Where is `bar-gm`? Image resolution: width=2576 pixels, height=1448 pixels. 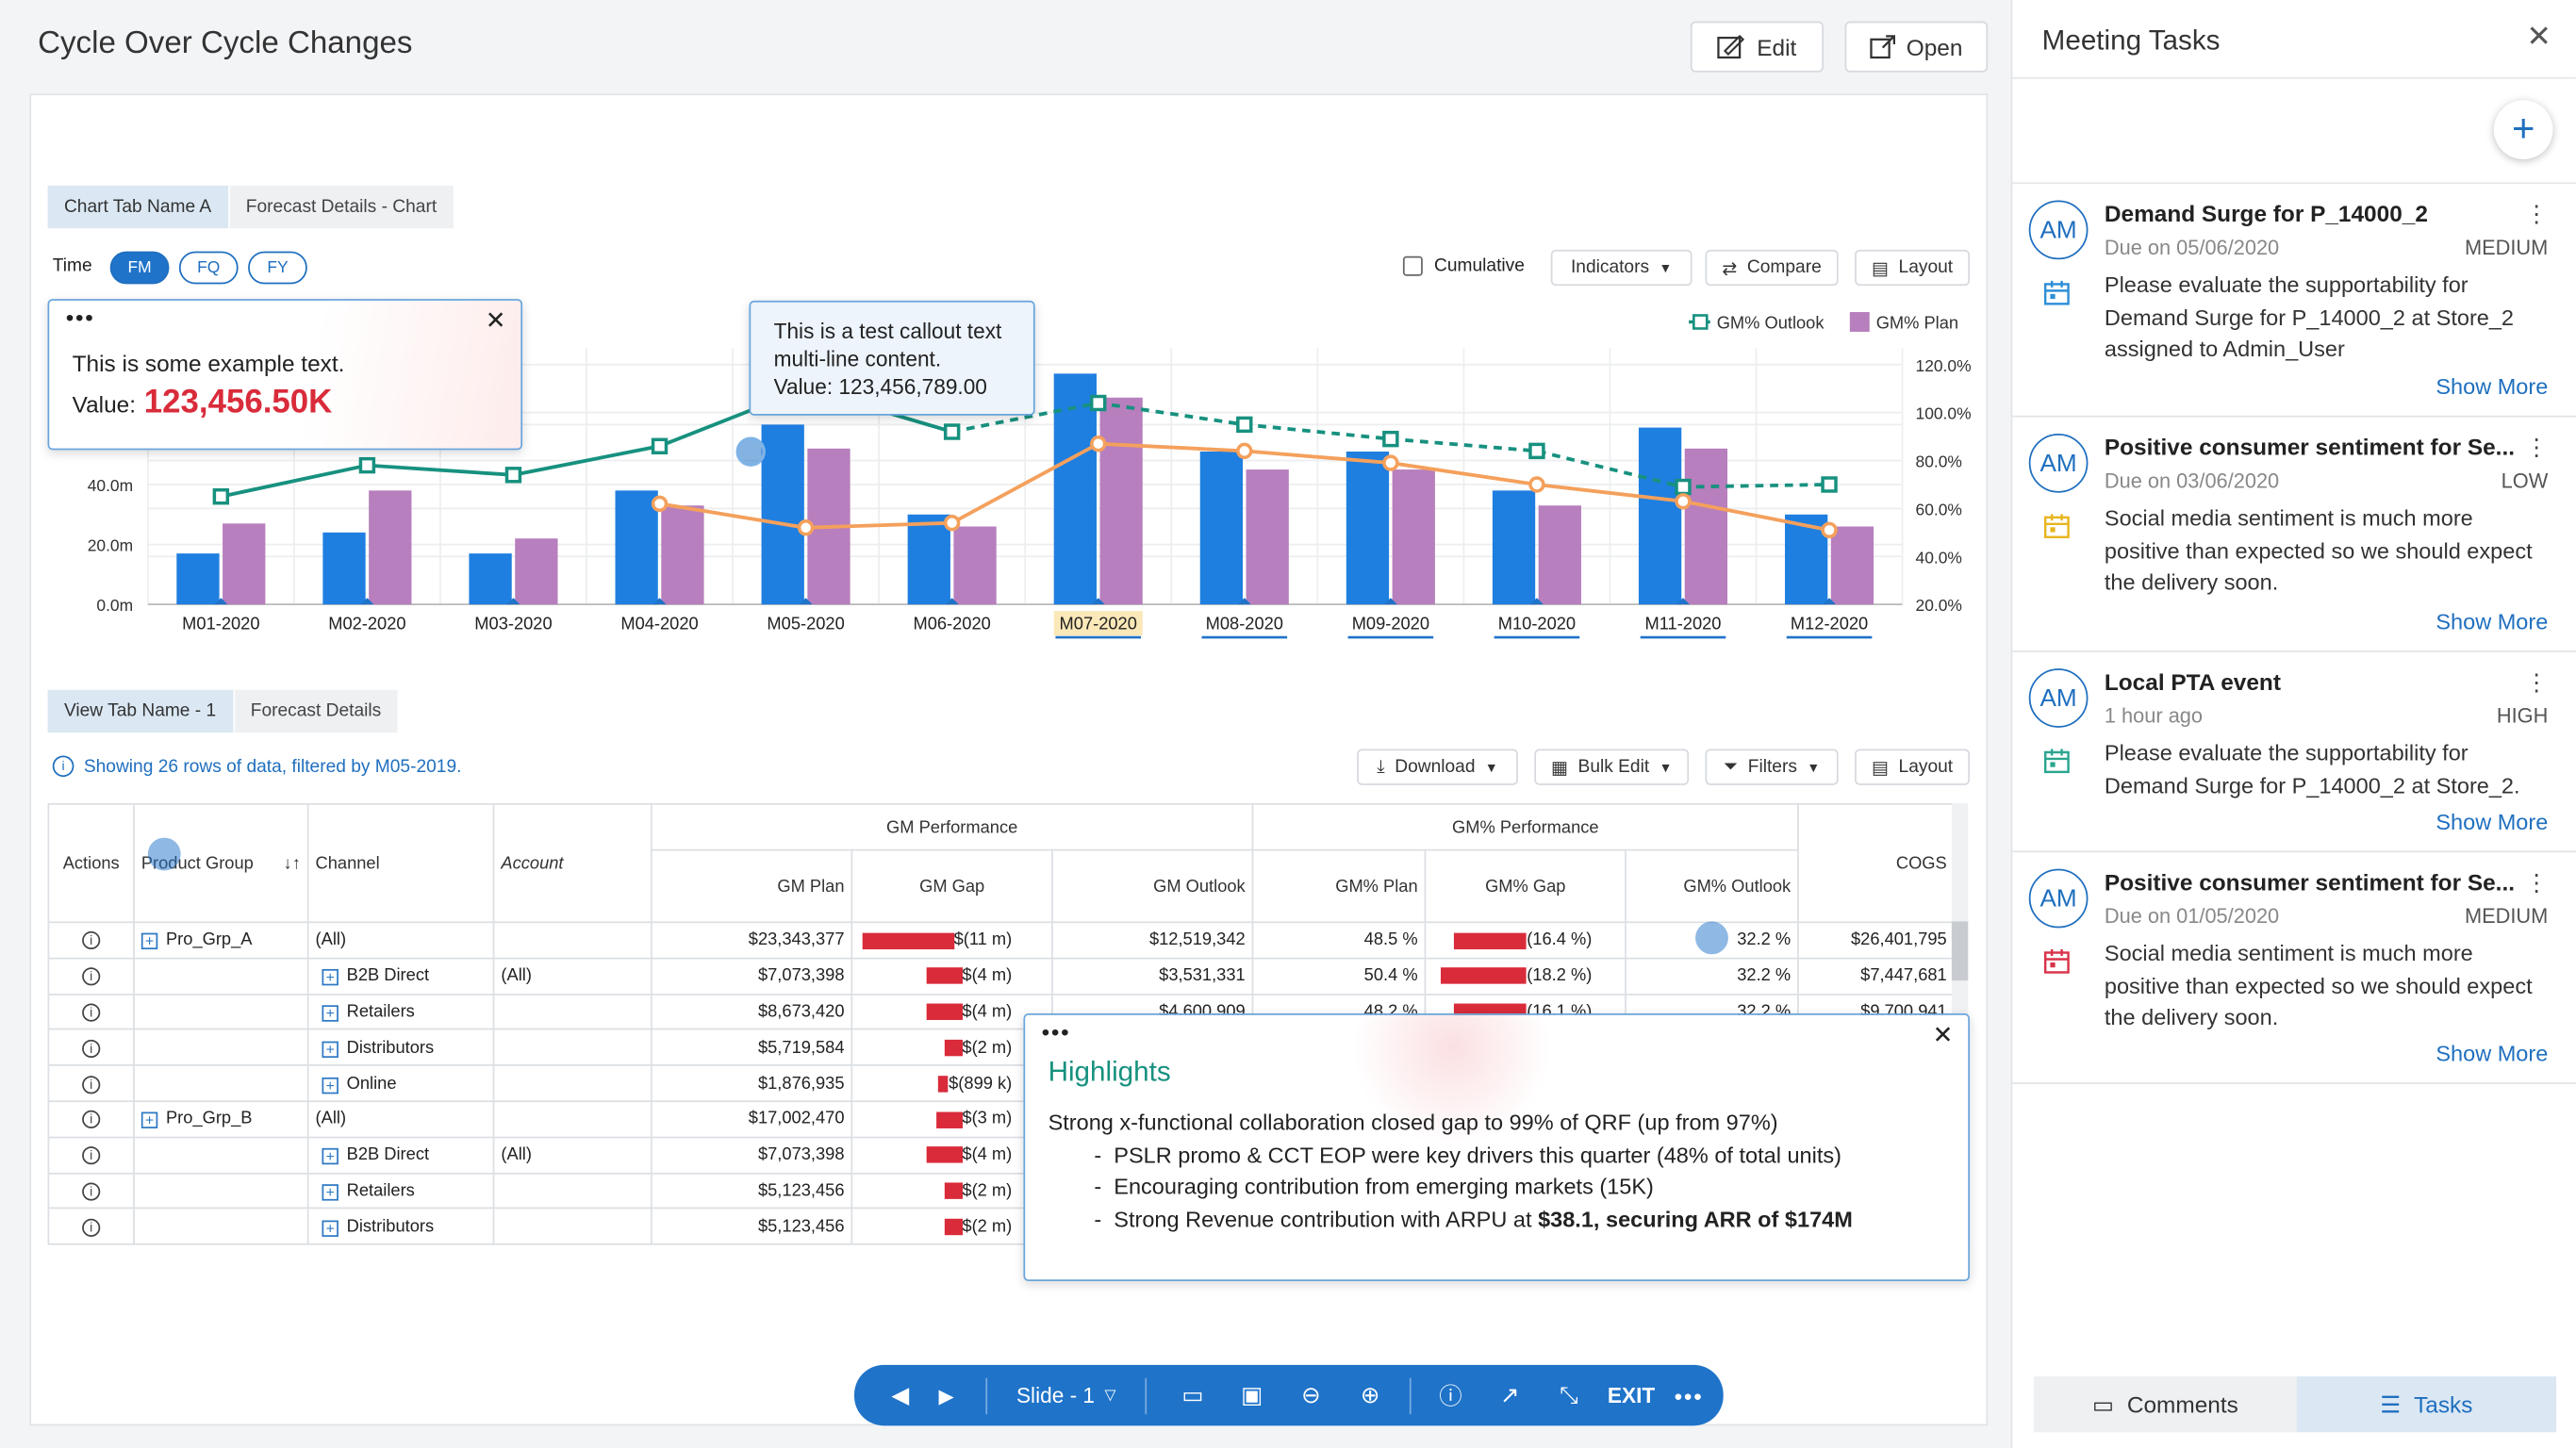 bar-gm is located at coordinates (1660, 516).